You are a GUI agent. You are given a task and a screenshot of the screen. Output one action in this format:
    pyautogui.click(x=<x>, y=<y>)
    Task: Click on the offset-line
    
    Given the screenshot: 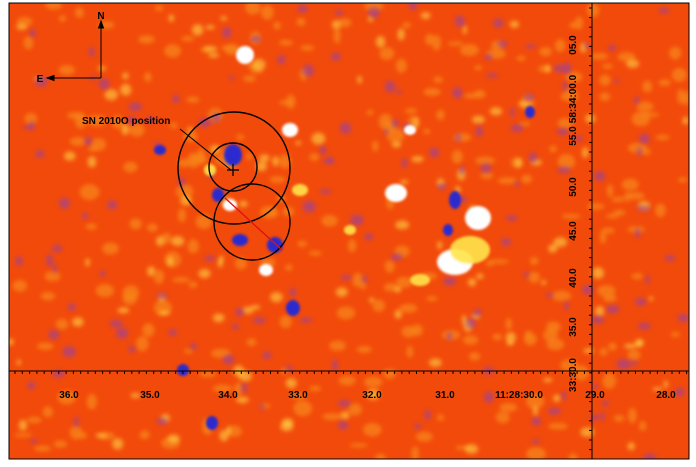 What is the action you would take?
    pyautogui.click(x=253, y=224)
    